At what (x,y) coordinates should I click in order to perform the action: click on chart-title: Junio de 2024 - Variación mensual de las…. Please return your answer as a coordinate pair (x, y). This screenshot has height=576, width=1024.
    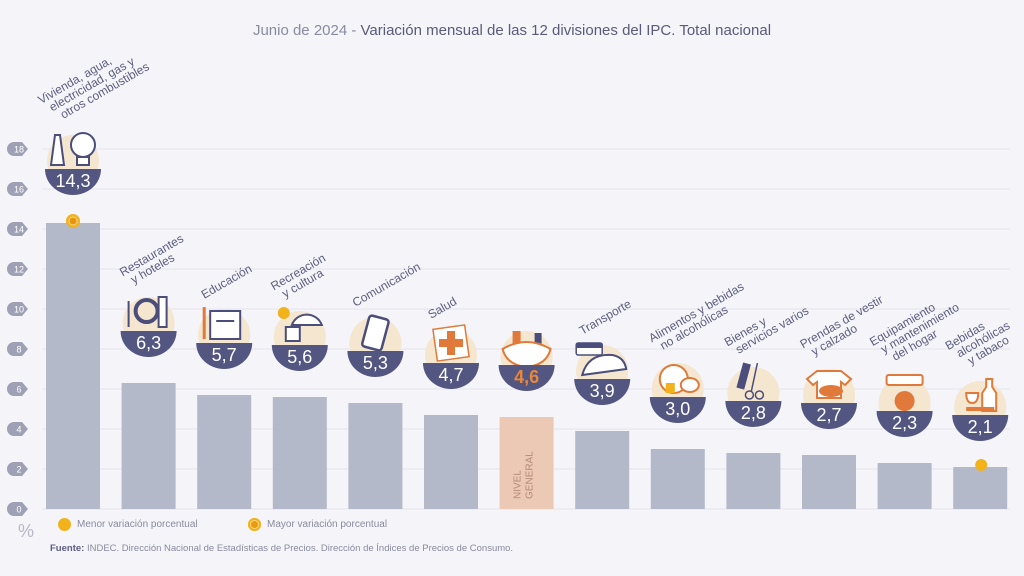
    Looking at the image, I should click on (512, 30).